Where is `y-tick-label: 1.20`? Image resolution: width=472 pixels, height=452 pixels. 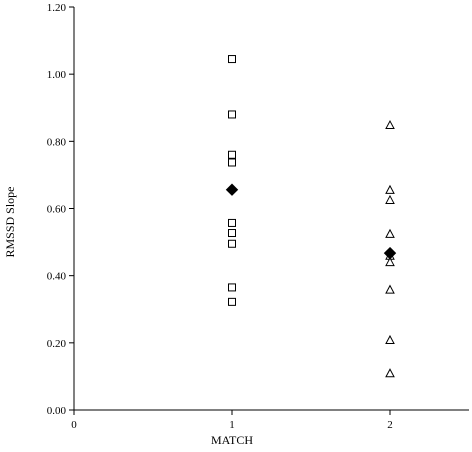
y-tick-label: 1.20 is located at coordinates (57, 8).